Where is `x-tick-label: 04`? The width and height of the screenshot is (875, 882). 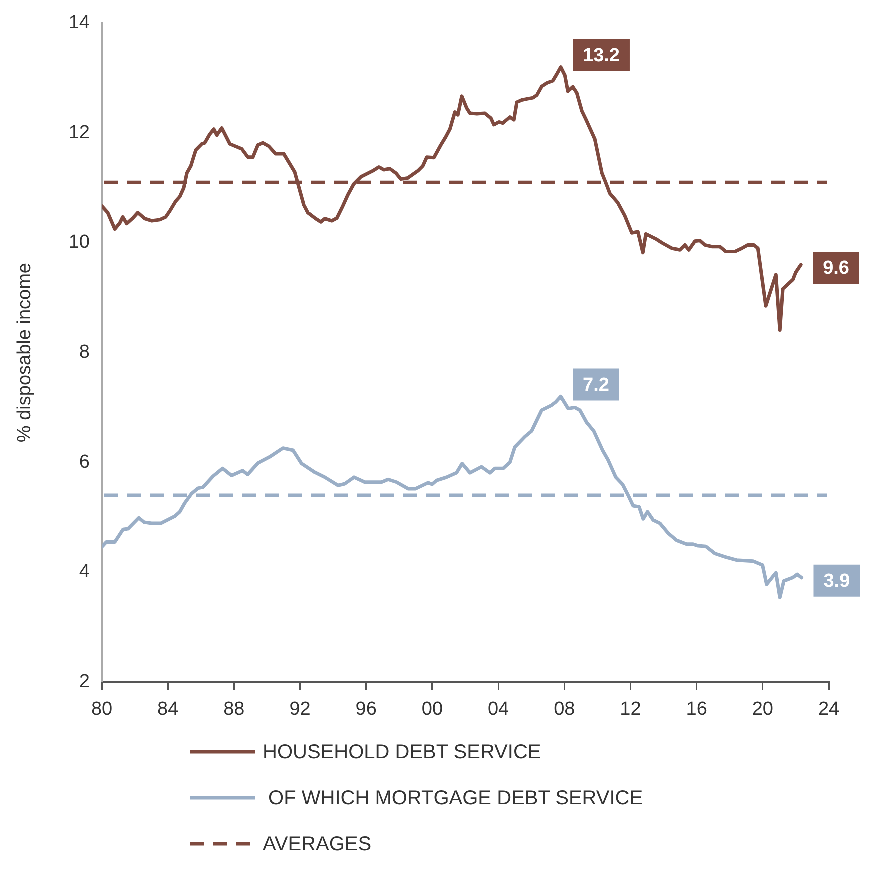
x-tick-label: 04 is located at coordinates (499, 709).